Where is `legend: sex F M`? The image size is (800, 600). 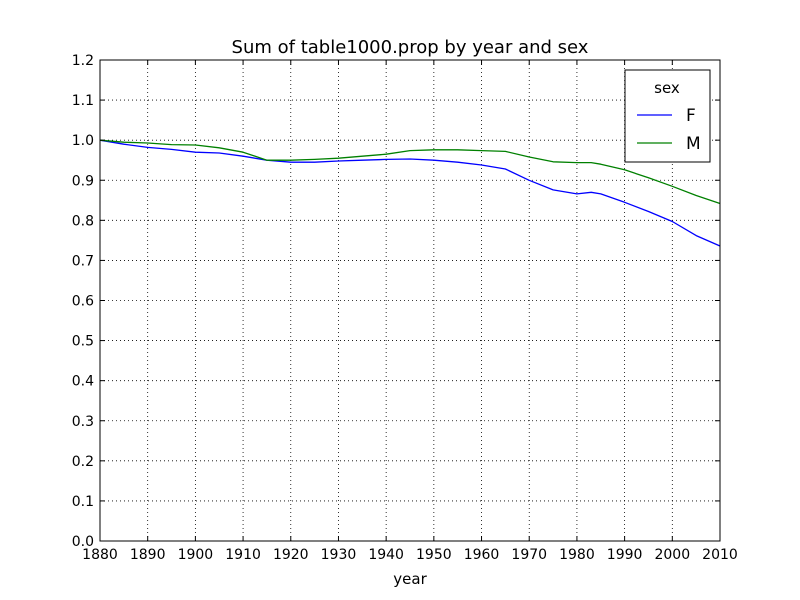
legend: sex F M is located at coordinates (667, 116).